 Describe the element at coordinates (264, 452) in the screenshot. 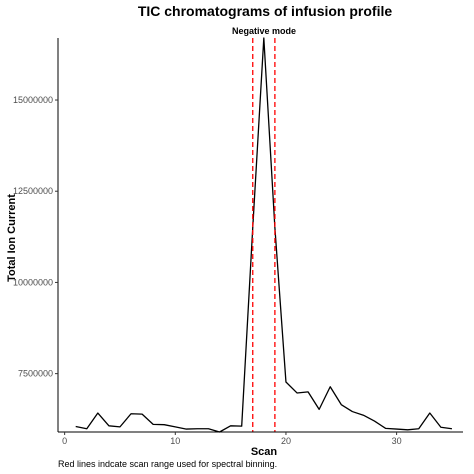

I see `x-axis-title: Scan` at that location.